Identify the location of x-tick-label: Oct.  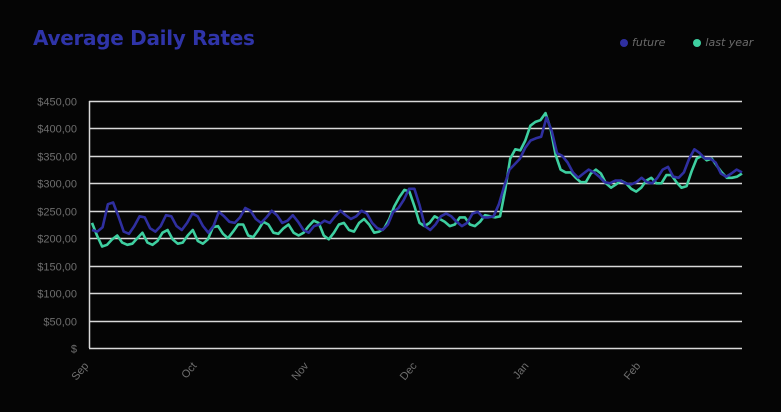
(189, 370).